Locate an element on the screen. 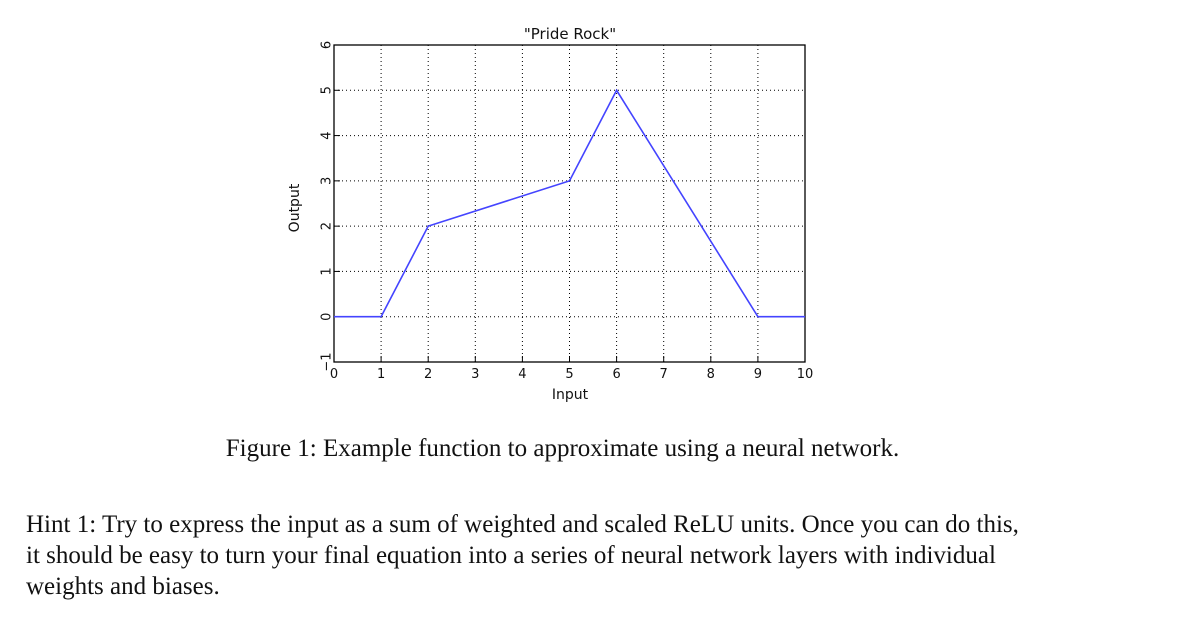 The width and height of the screenshot is (1191, 631). y-tick-label: −1 is located at coordinates (327, 361).